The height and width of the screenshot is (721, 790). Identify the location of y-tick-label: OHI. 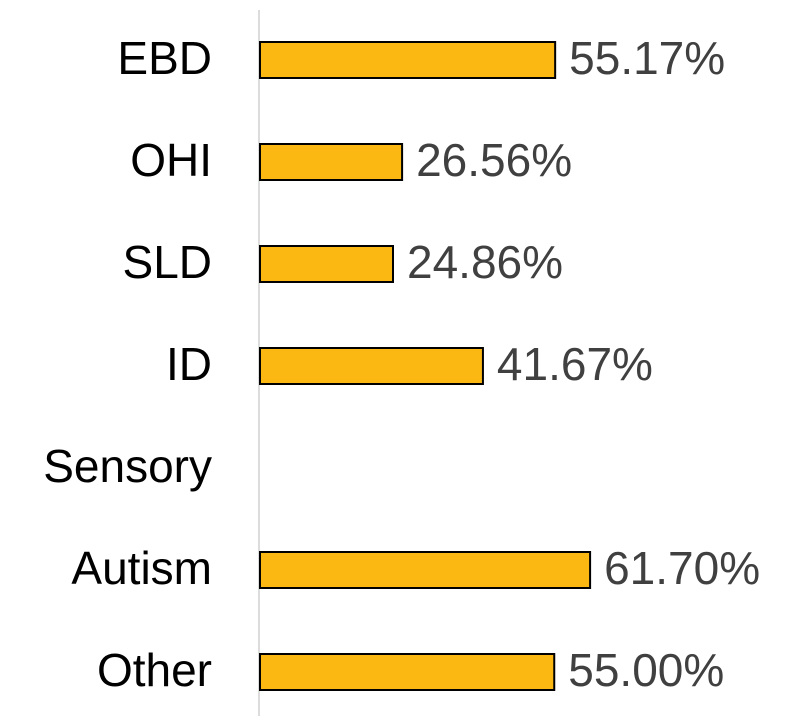
(171, 160).